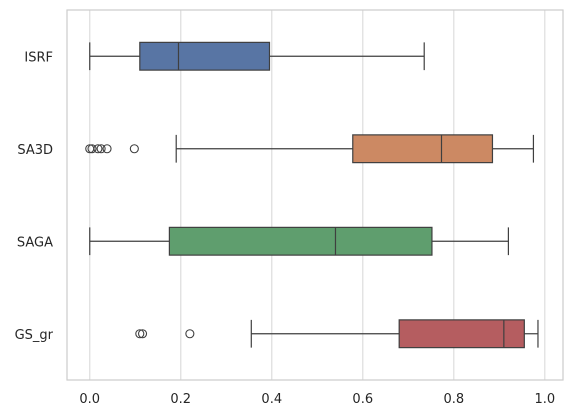 The image size is (573, 416). Describe the element at coordinates (35, 150) in the screenshot. I see `y-tick-label: SA3D` at that location.